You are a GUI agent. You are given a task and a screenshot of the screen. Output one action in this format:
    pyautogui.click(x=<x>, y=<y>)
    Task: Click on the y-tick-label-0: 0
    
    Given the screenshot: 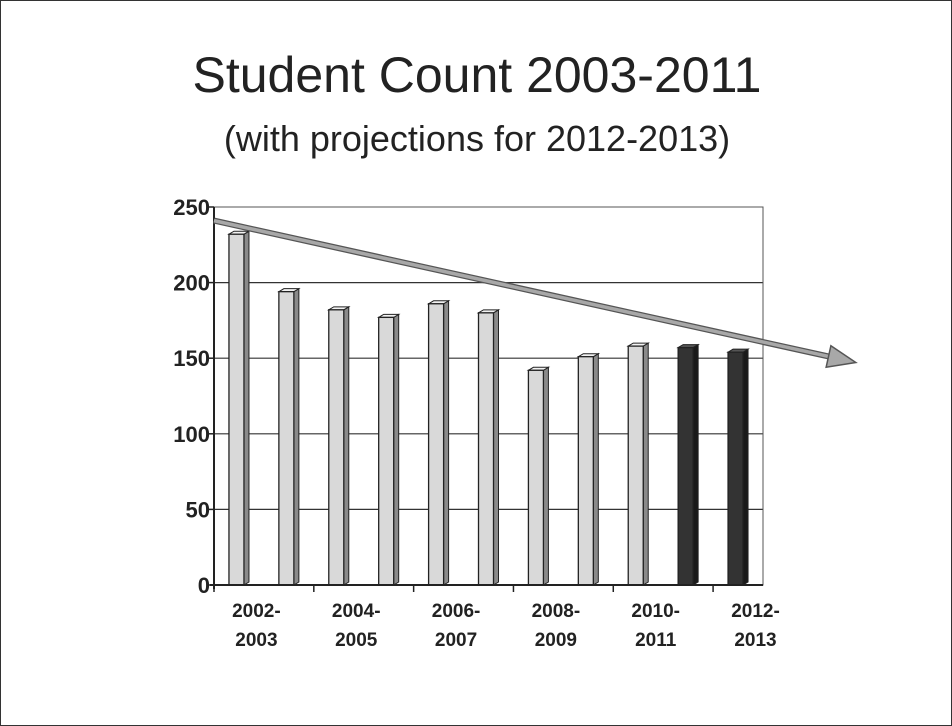 What is the action you would take?
    pyautogui.click(x=204, y=585)
    